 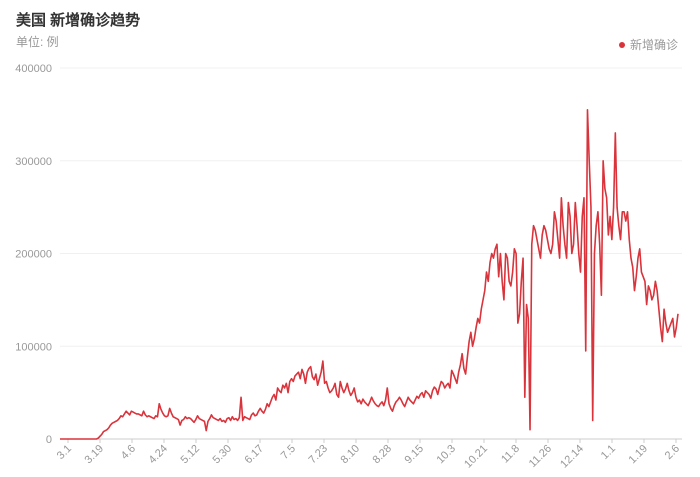 I want to click on x-tick-label-7: 7.5, so click(x=288, y=452).